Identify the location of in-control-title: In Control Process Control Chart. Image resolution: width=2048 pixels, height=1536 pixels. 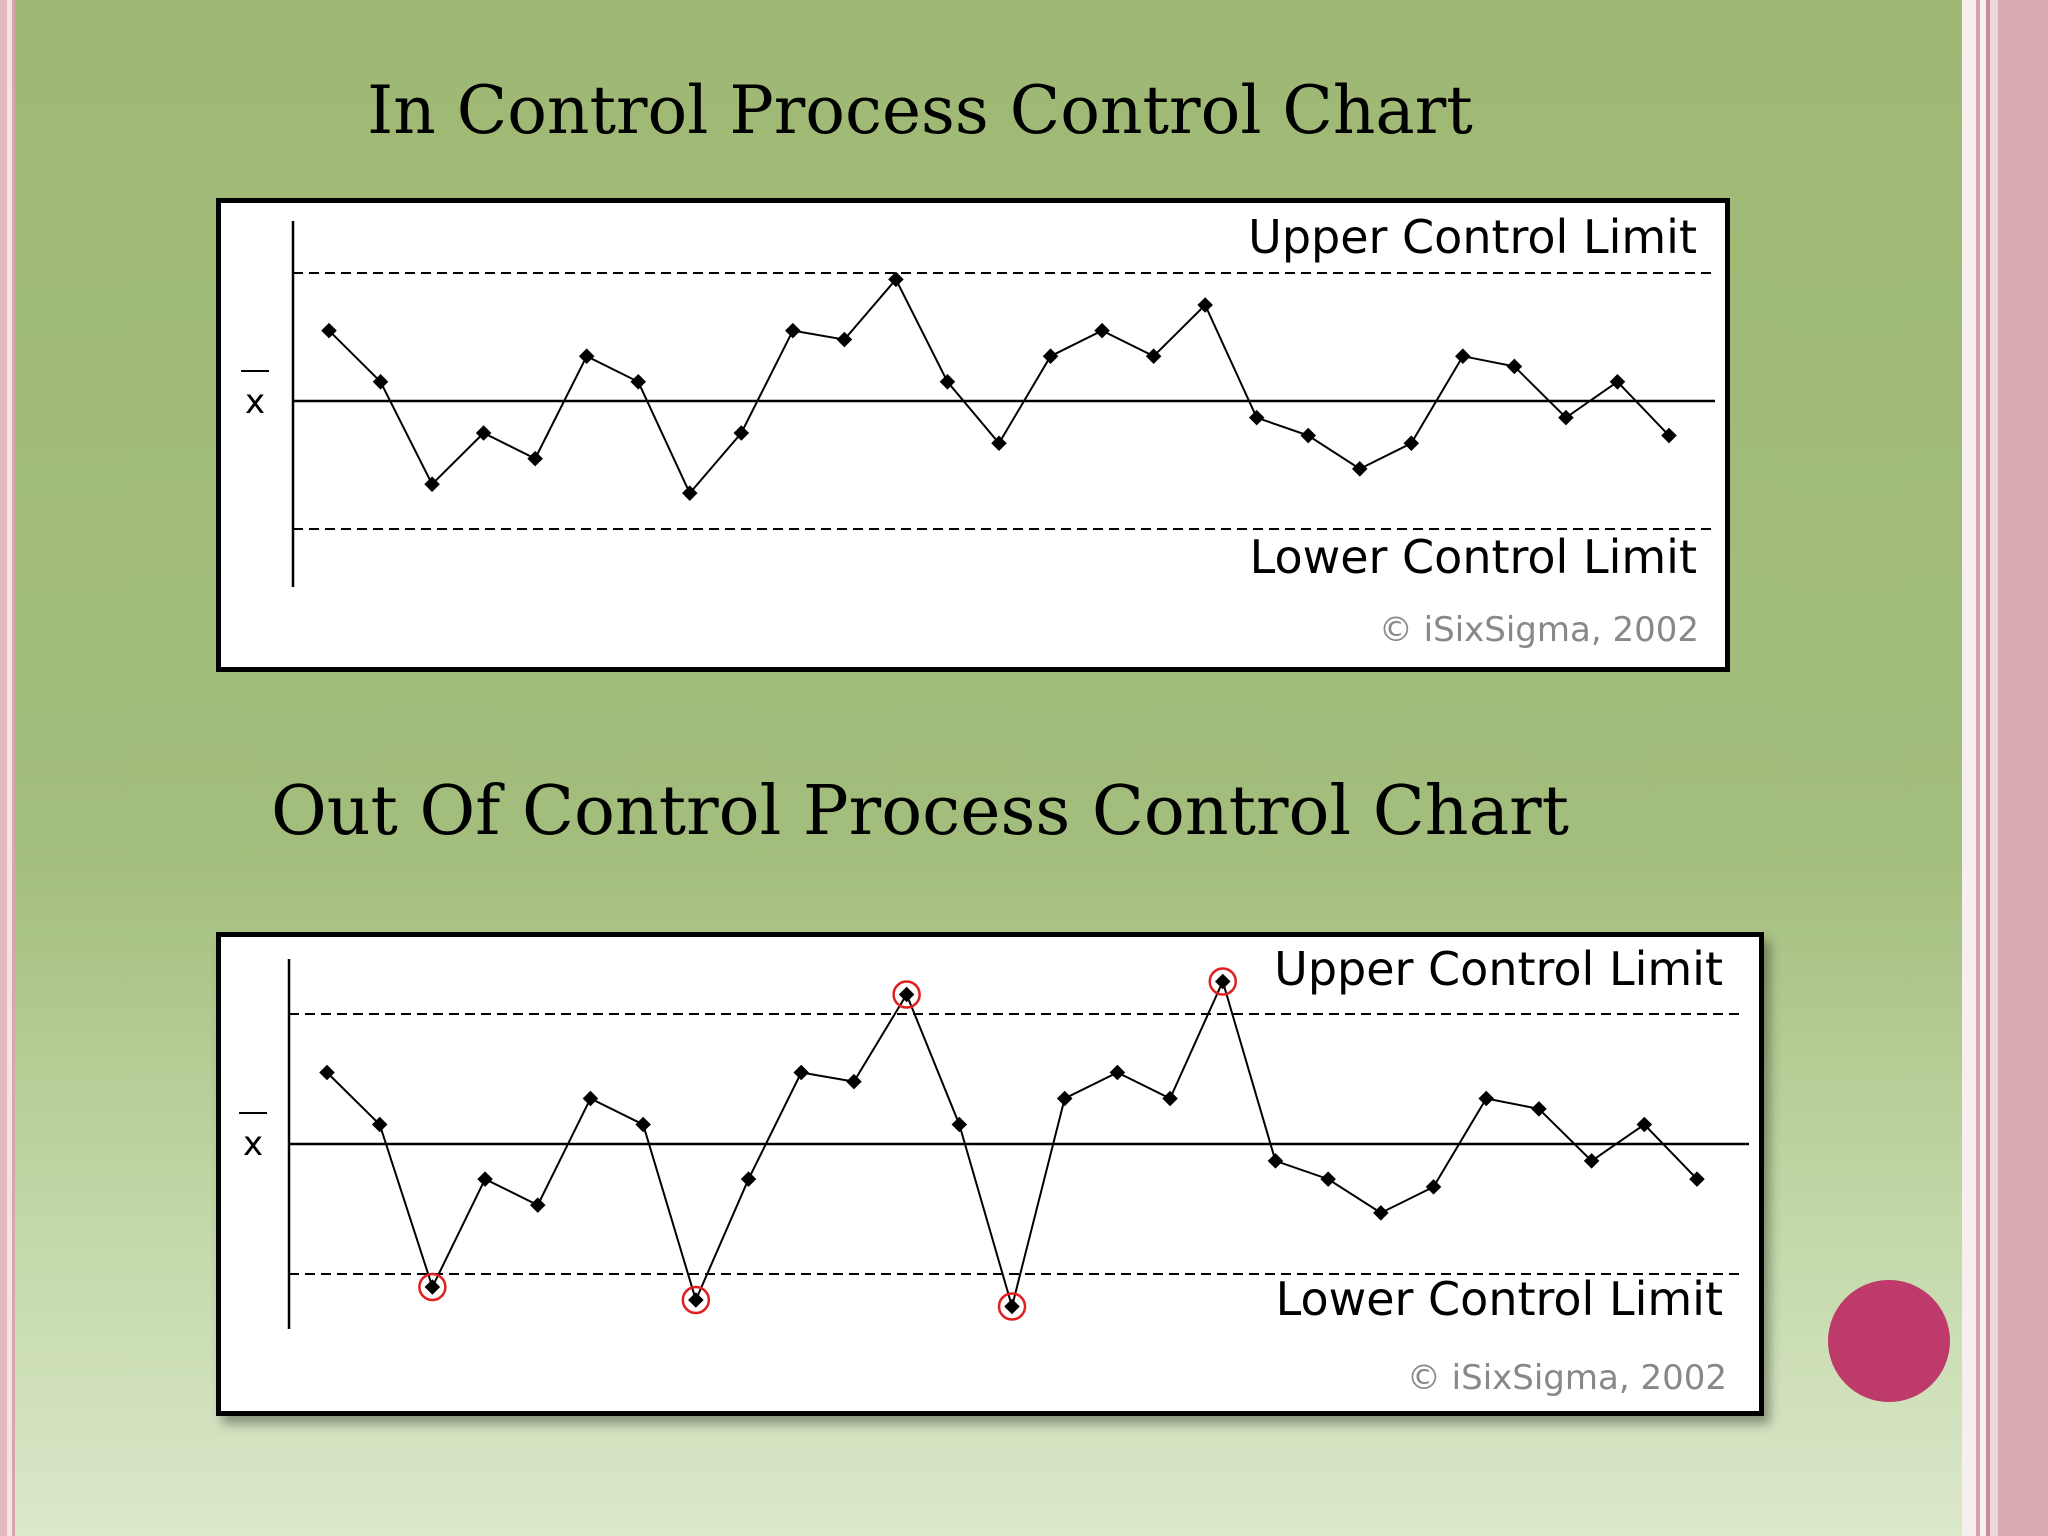
(920, 110).